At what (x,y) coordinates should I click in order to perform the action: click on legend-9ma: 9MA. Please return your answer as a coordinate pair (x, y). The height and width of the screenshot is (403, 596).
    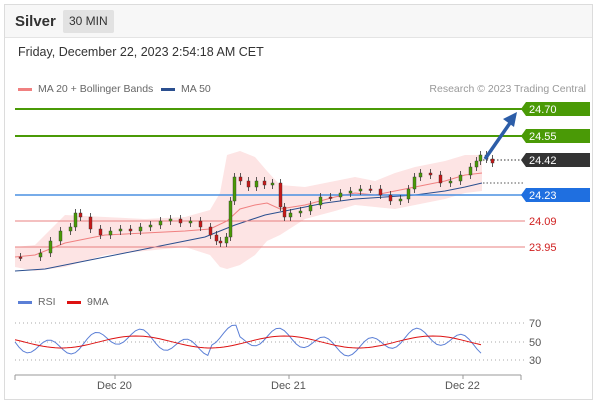
    Looking at the image, I should click on (88, 302).